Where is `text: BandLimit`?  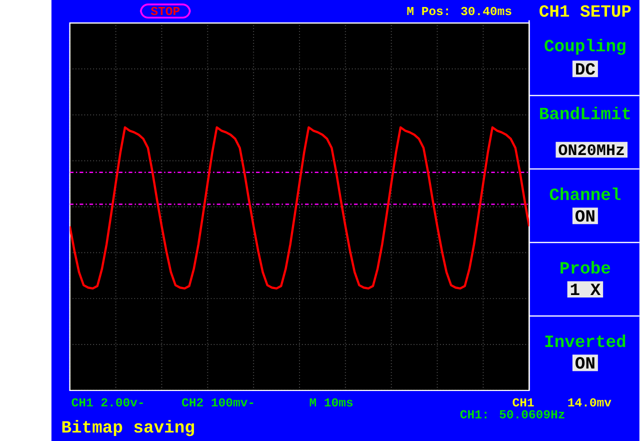
text: BandLimit is located at coordinates (585, 113).